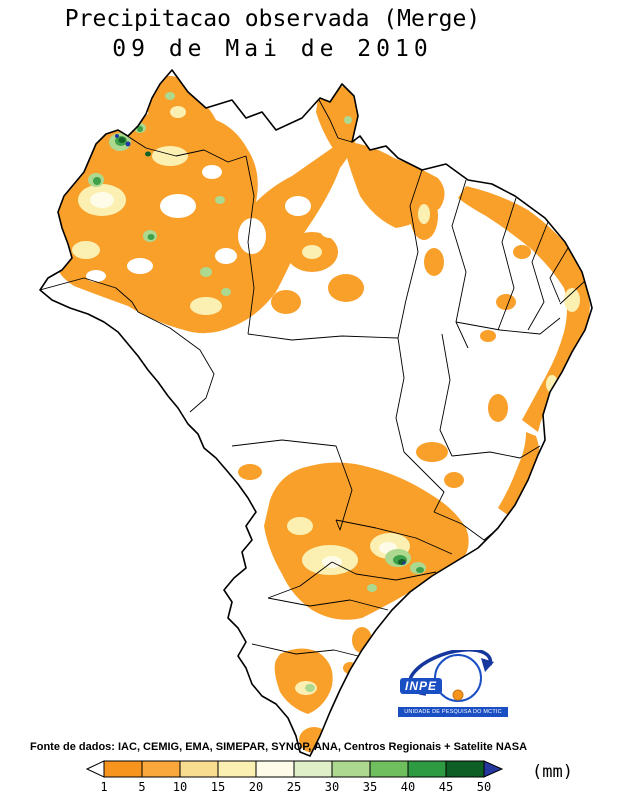  Describe the element at coordinates (141, 787) in the screenshot. I see `legend-tick-label: 5` at that location.